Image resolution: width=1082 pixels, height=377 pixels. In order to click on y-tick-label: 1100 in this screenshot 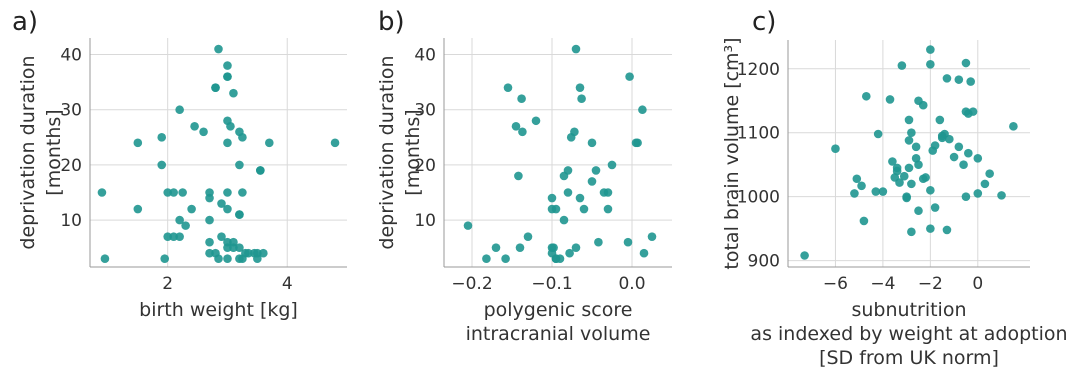, I will do `click(758, 134)`.